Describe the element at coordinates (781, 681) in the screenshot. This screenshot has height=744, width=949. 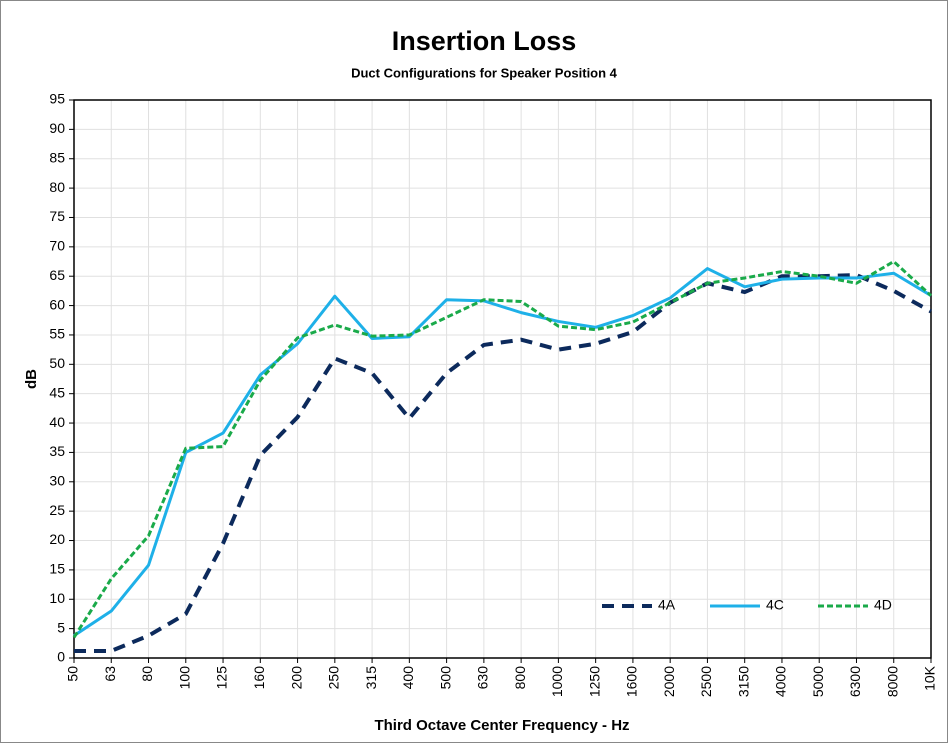
I see `x-tick-label: 4000` at that location.